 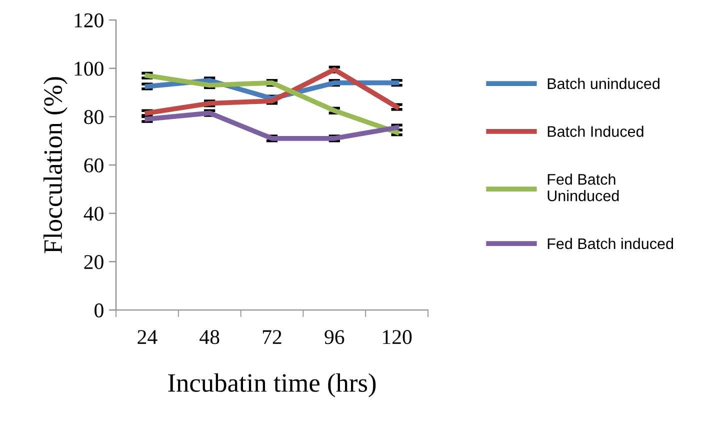 I want to click on x-tick-label: 24, so click(x=148, y=337).